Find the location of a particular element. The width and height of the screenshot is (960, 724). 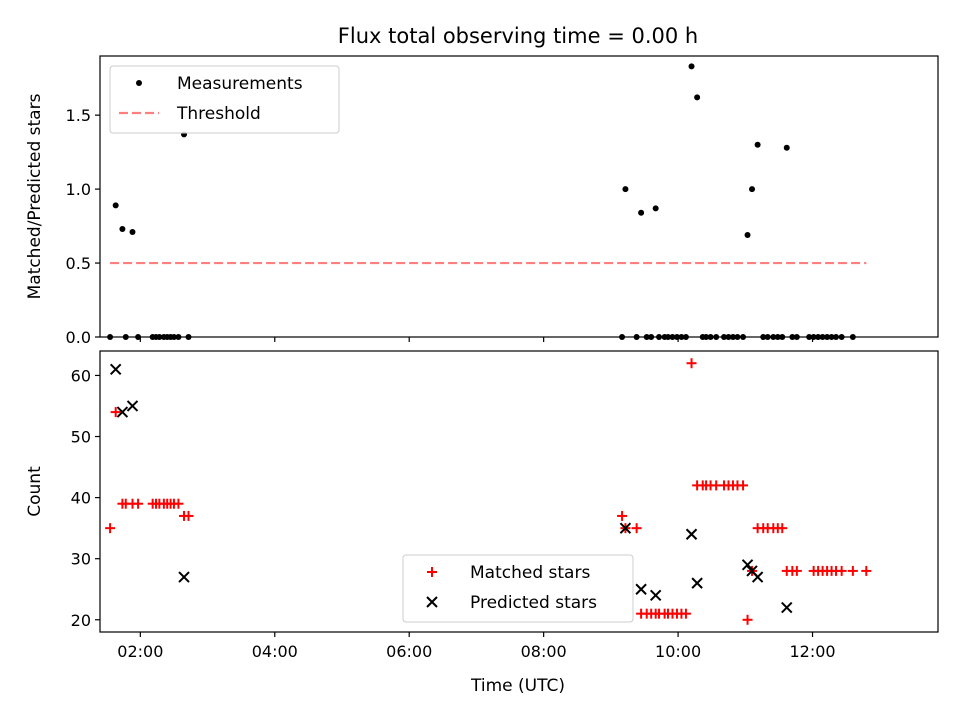

legend-label: Measurements is located at coordinates (240, 84).